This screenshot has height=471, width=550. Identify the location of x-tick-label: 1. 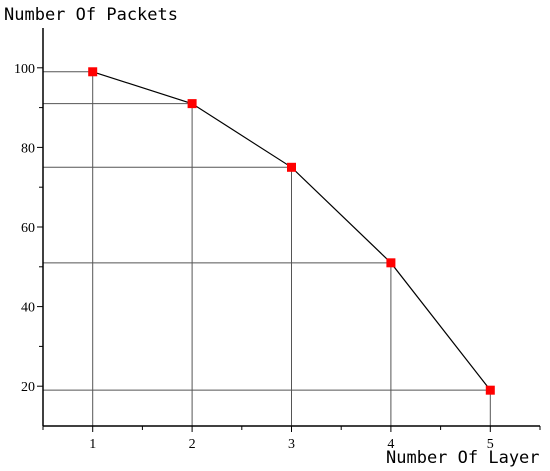
(92, 444).